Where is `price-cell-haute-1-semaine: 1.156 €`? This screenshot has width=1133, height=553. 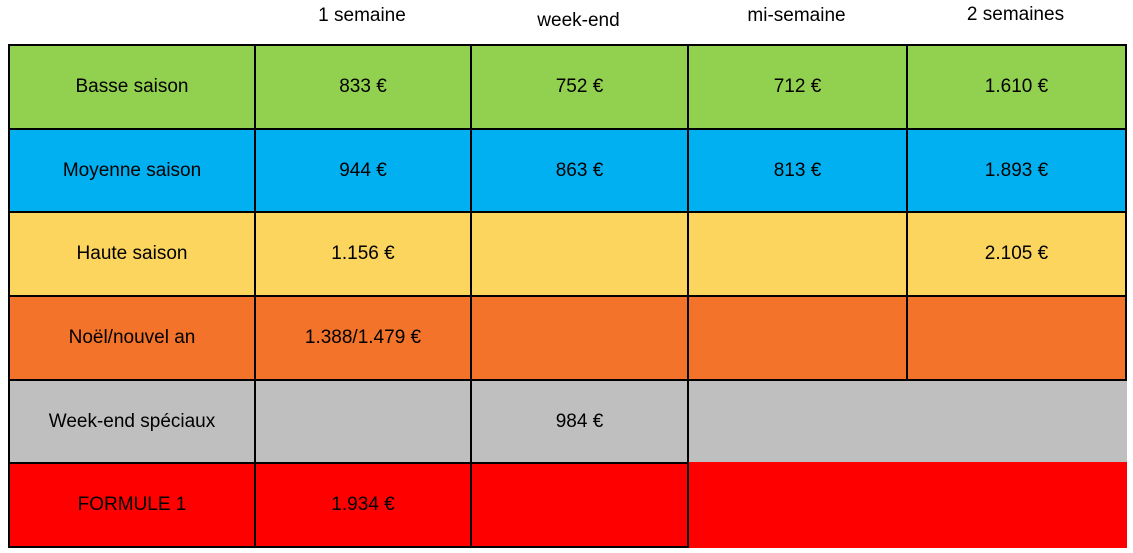 price-cell-haute-1-semaine: 1.156 € is located at coordinates (363, 254).